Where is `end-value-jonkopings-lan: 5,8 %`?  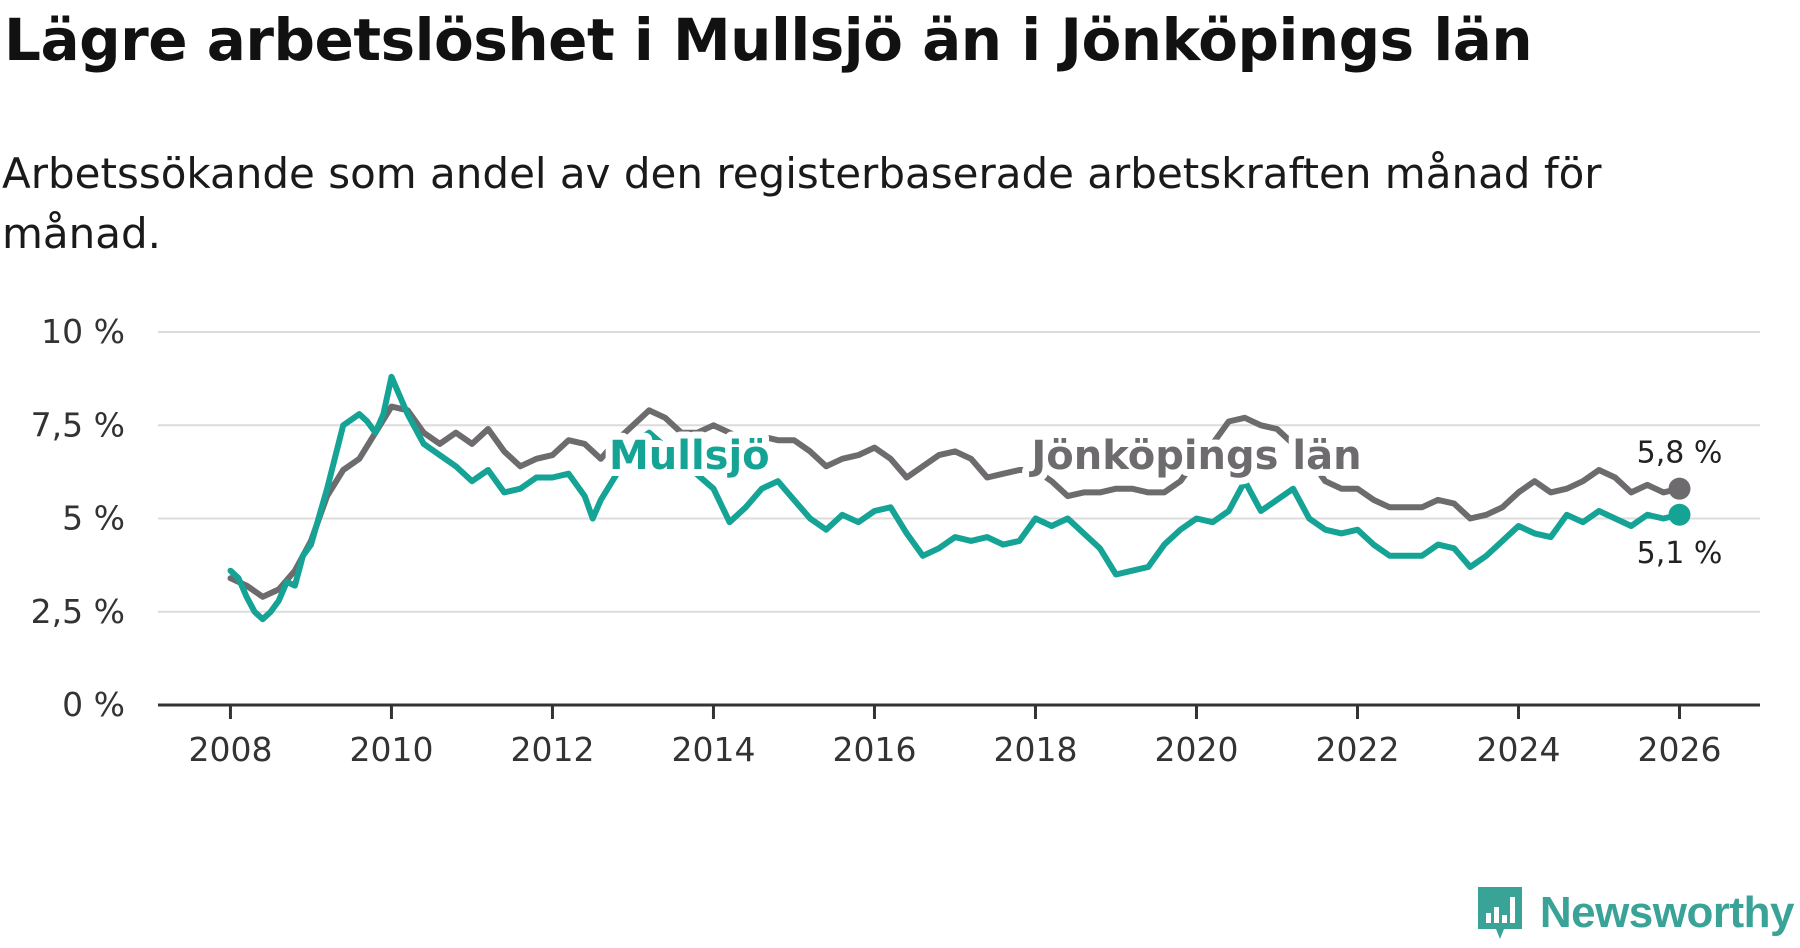 end-value-jonkopings-lan: 5,8 % is located at coordinates (1680, 453).